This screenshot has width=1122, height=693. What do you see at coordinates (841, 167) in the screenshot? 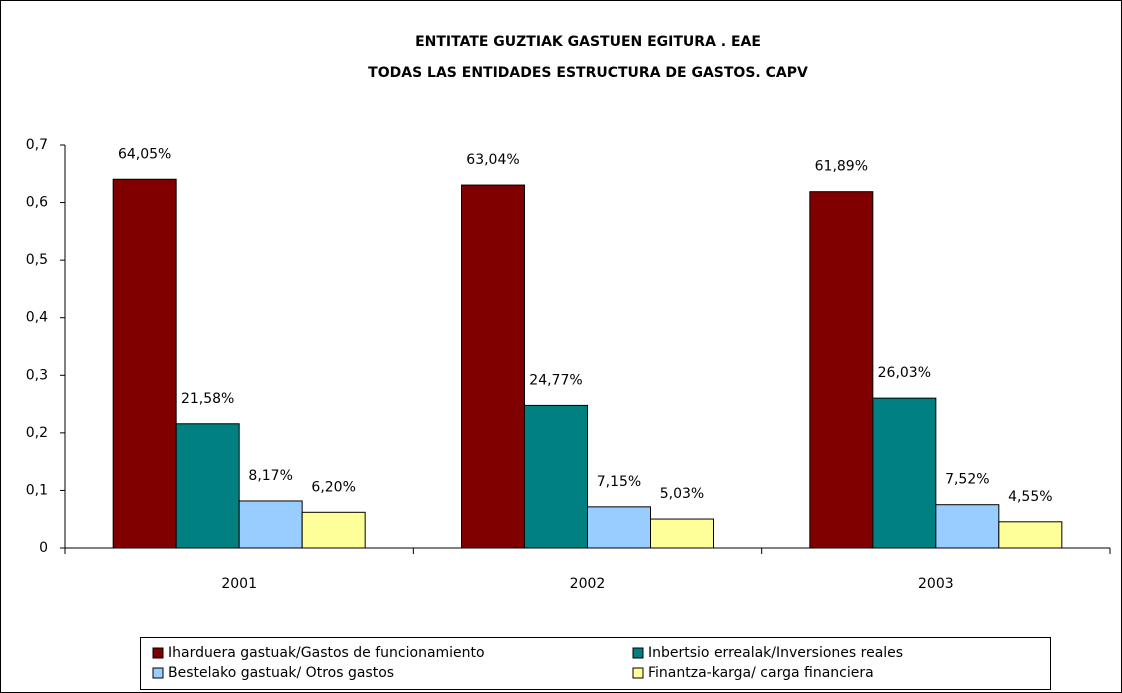
I see `data-label: 61,89%` at bounding box center [841, 167].